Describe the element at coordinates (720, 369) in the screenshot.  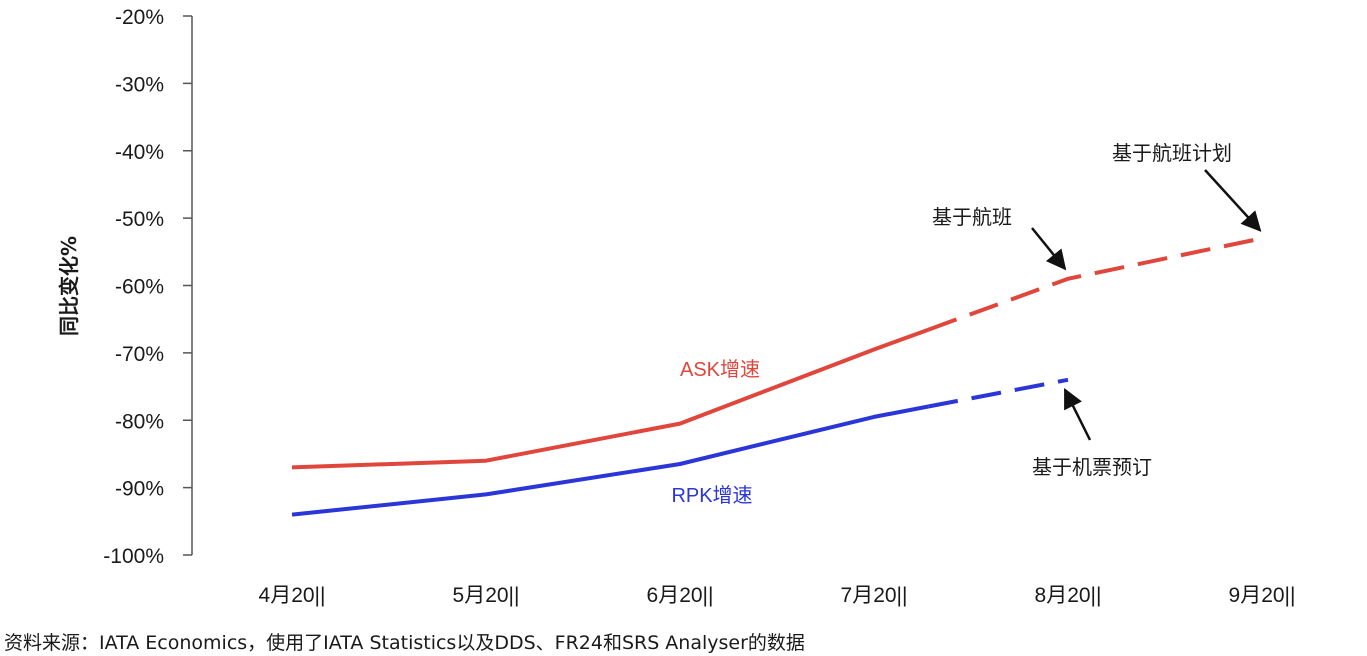
I see `series-label-0: ASK增速` at that location.